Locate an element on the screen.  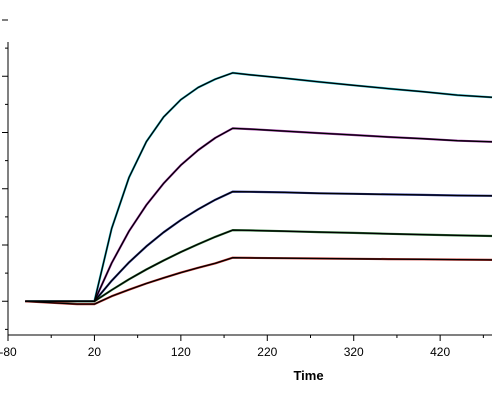
x-tick-label: -80 is located at coordinates (8, 352).